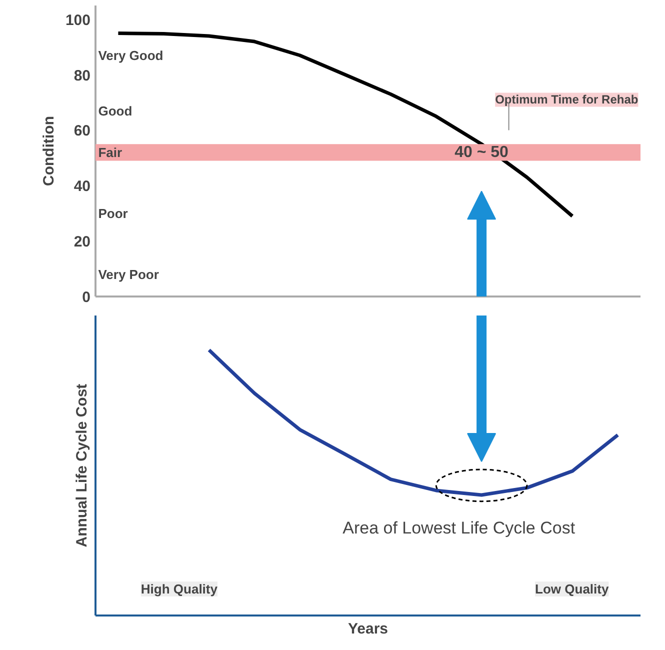 This screenshot has width=665, height=650. Describe the element at coordinates (481, 152) in the screenshot. I see `annotation: 40 ~ 50` at that location.